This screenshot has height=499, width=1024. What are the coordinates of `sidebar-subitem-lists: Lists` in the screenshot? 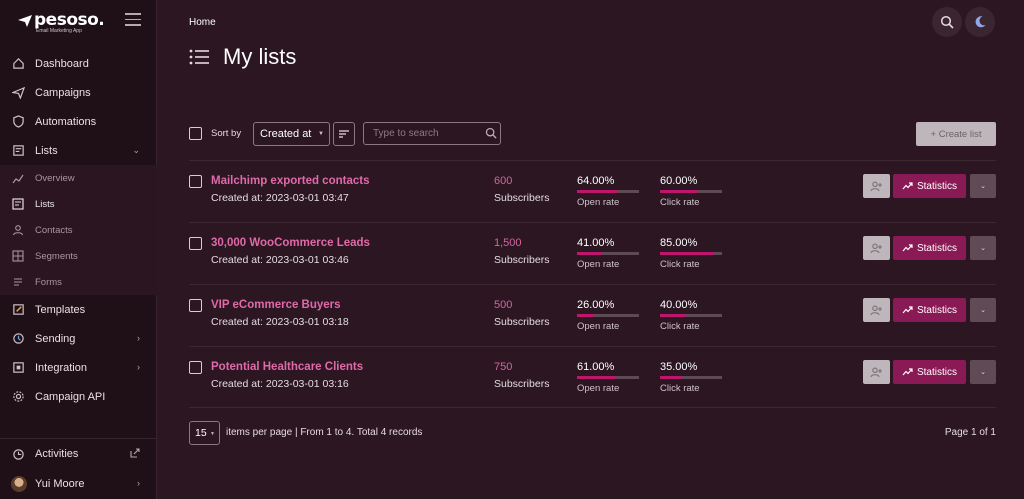 It's located at (78, 204).